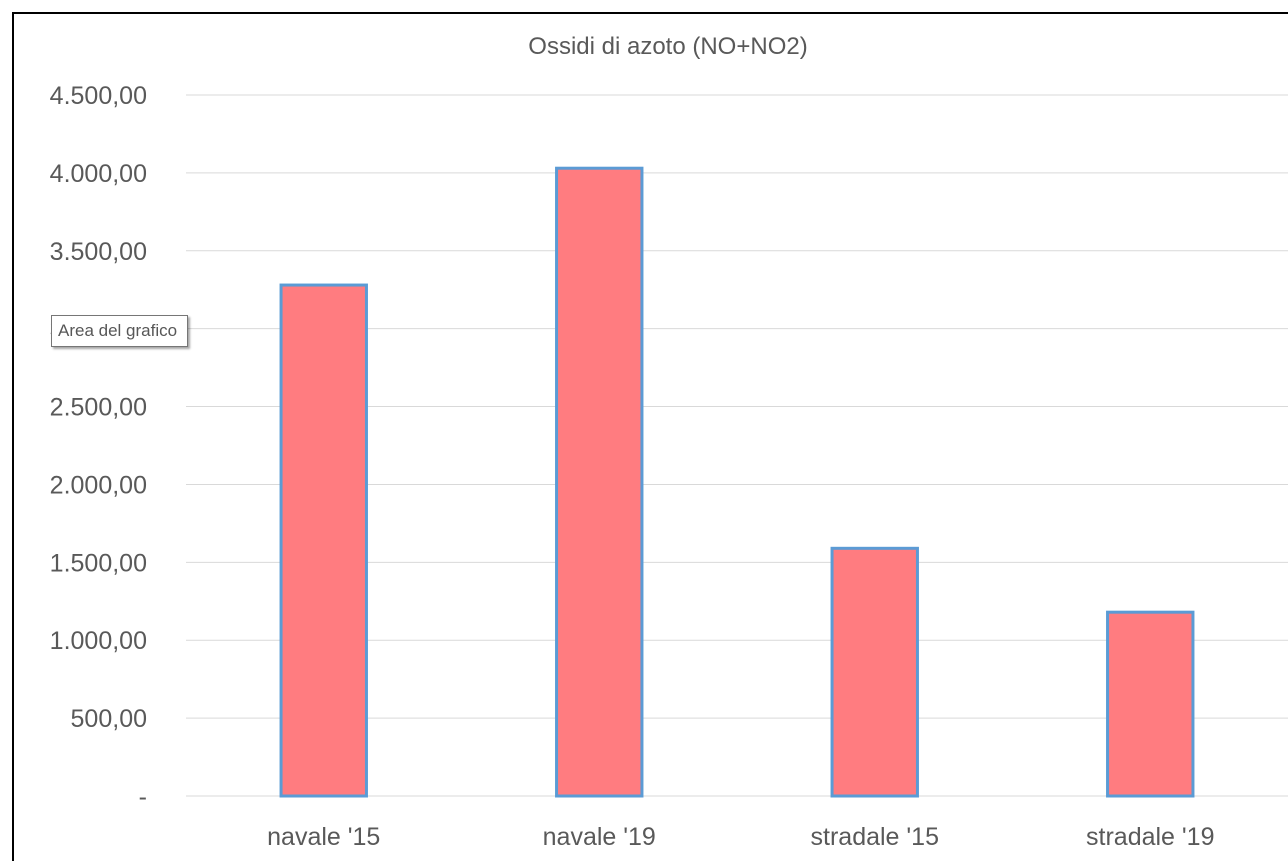 The width and height of the screenshot is (1288, 861). Describe the element at coordinates (323, 837) in the screenshot. I see `x-category-label: navale '15` at that location.